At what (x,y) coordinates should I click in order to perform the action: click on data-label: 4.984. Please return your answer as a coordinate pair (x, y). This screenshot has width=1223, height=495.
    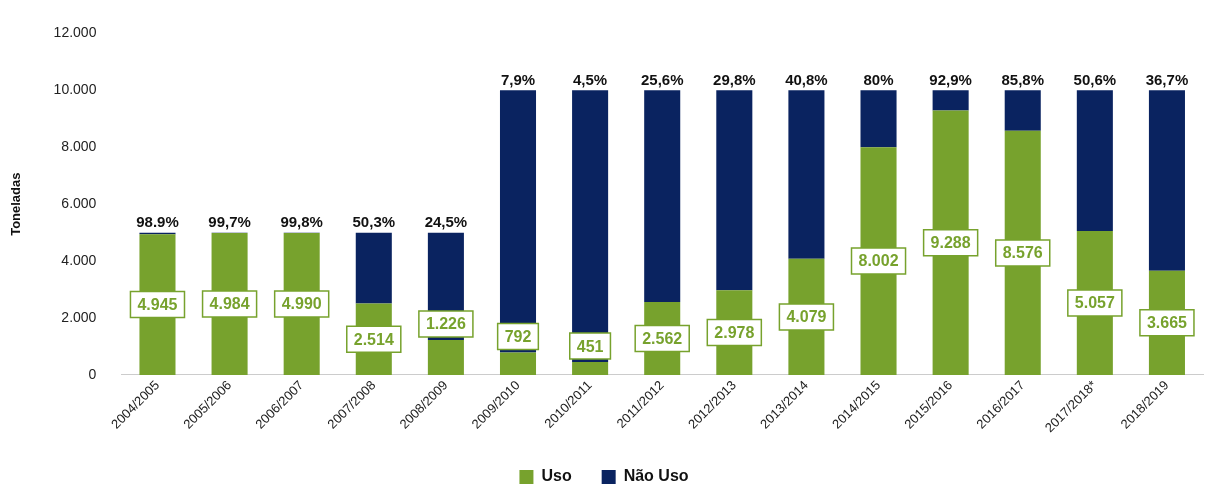
    Looking at the image, I should click on (229, 304).